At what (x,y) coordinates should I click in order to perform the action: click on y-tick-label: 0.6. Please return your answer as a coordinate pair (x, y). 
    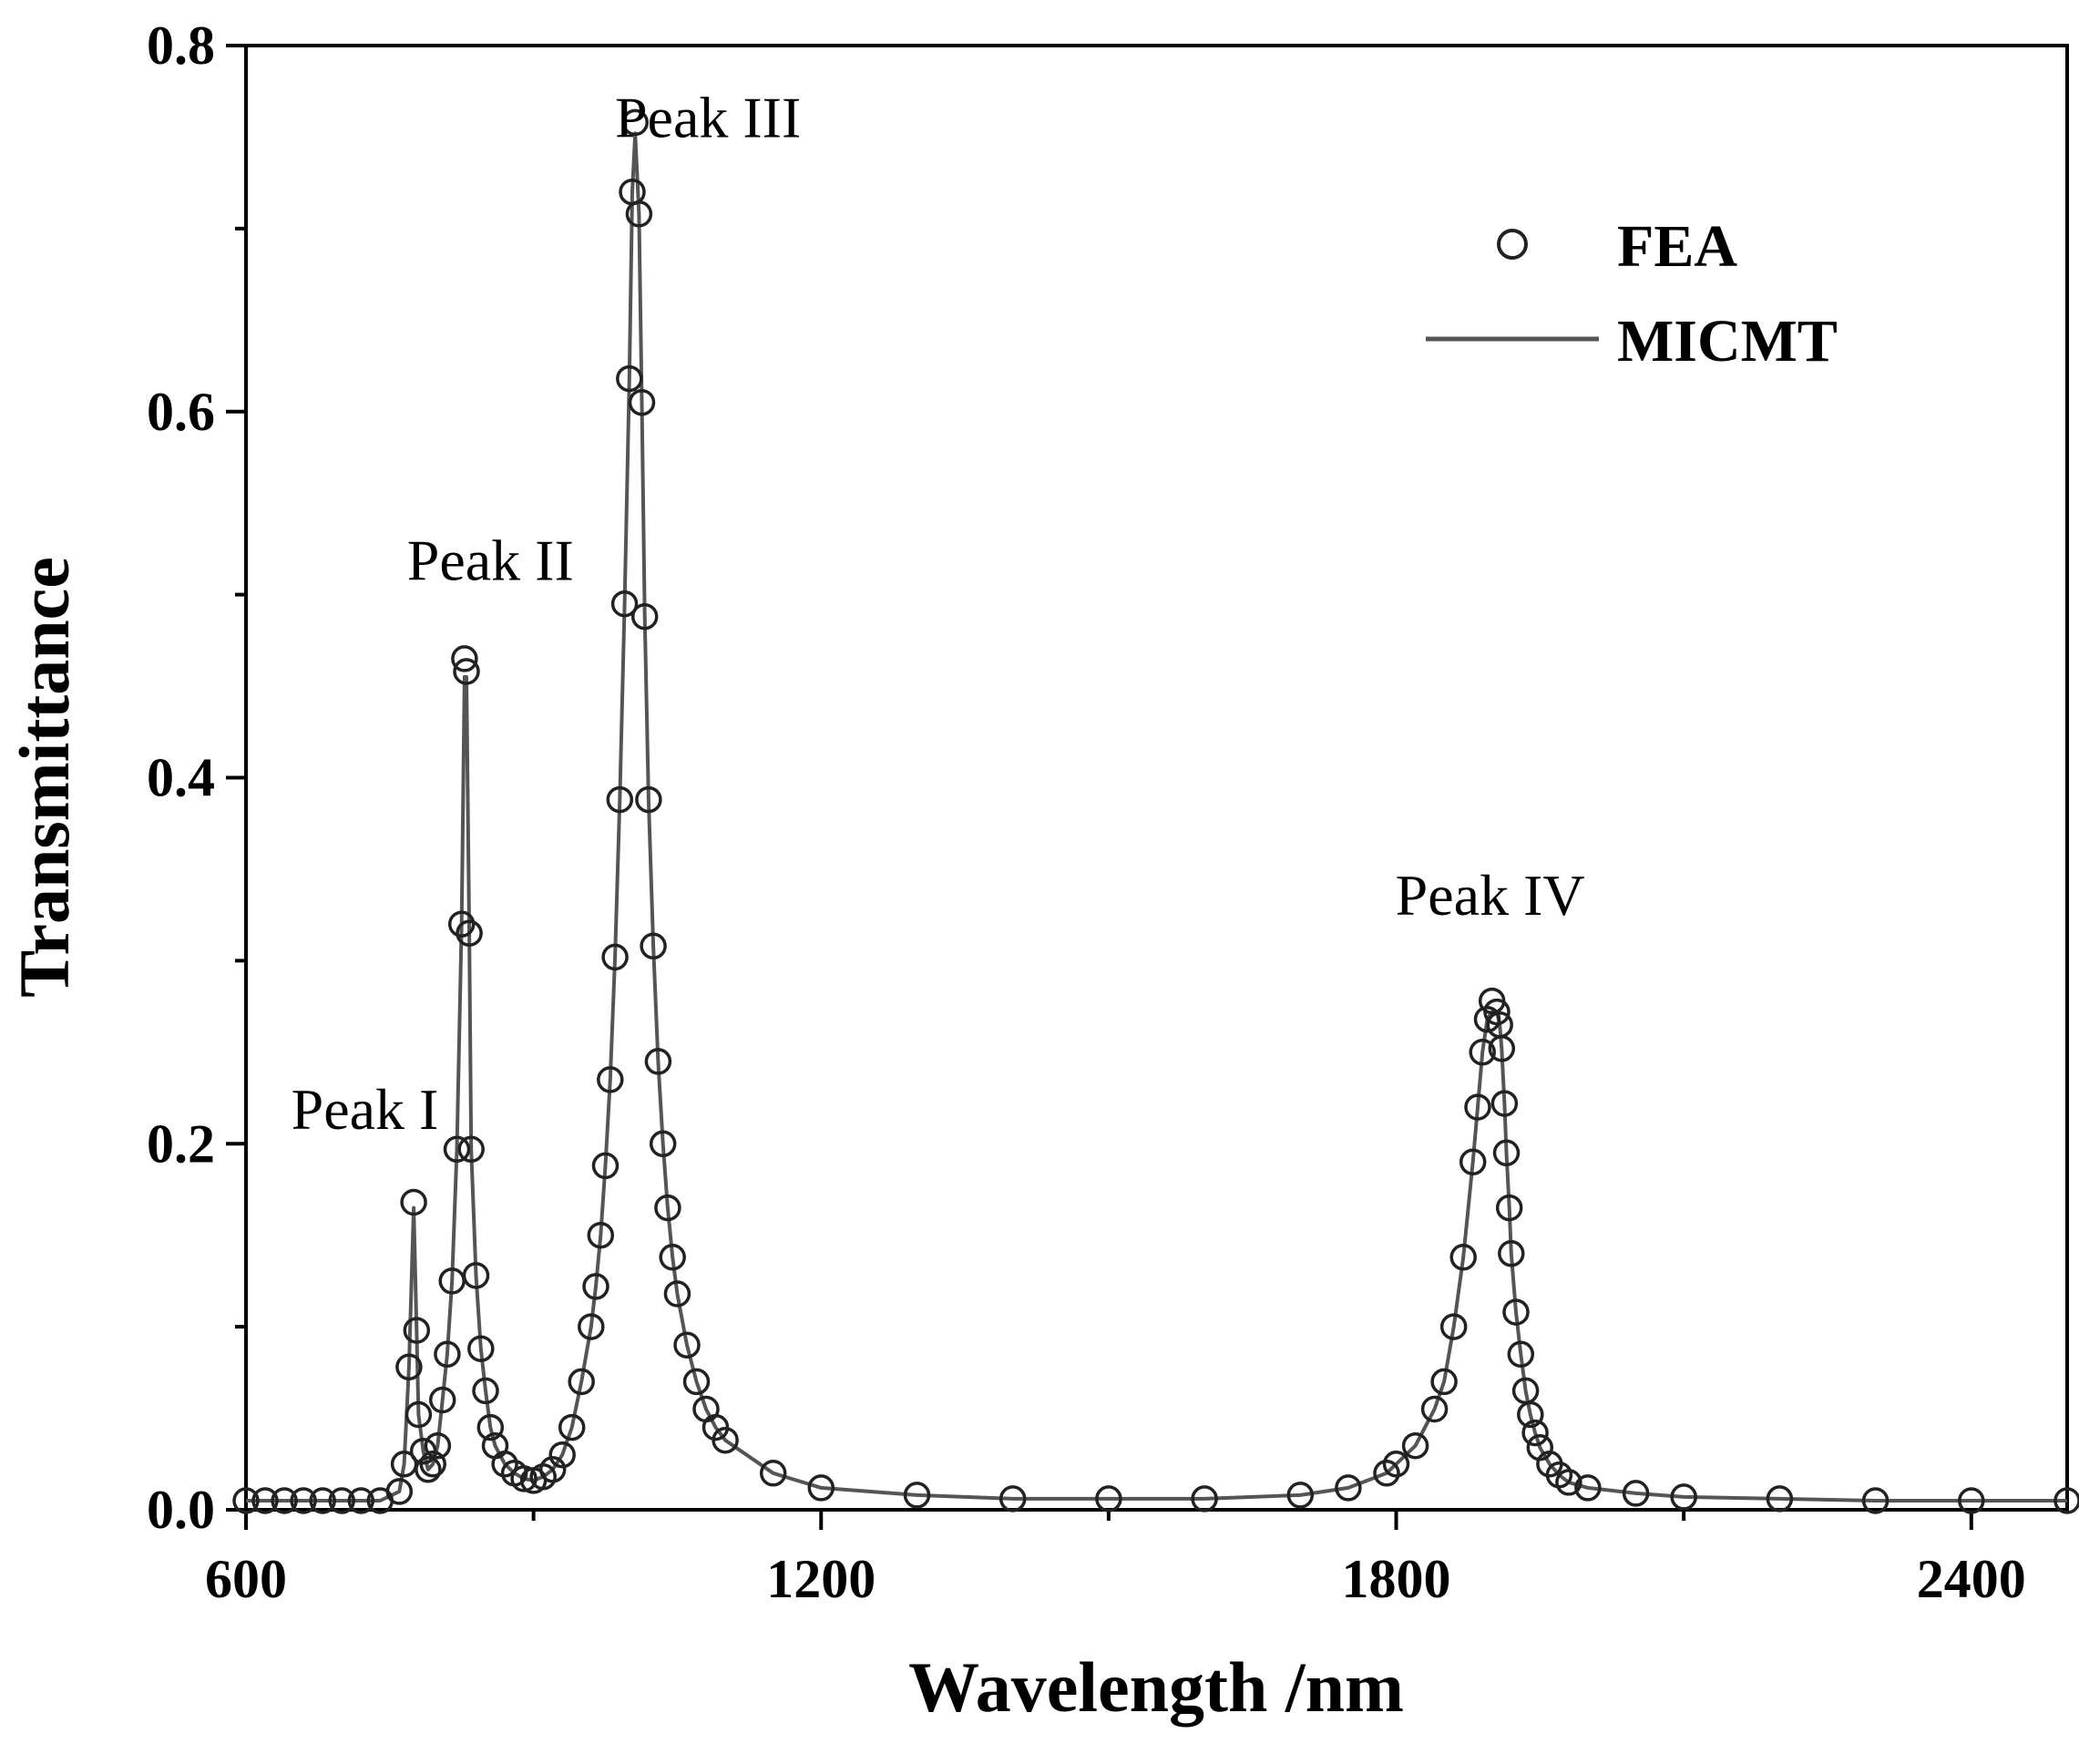
    Looking at the image, I should click on (181, 412).